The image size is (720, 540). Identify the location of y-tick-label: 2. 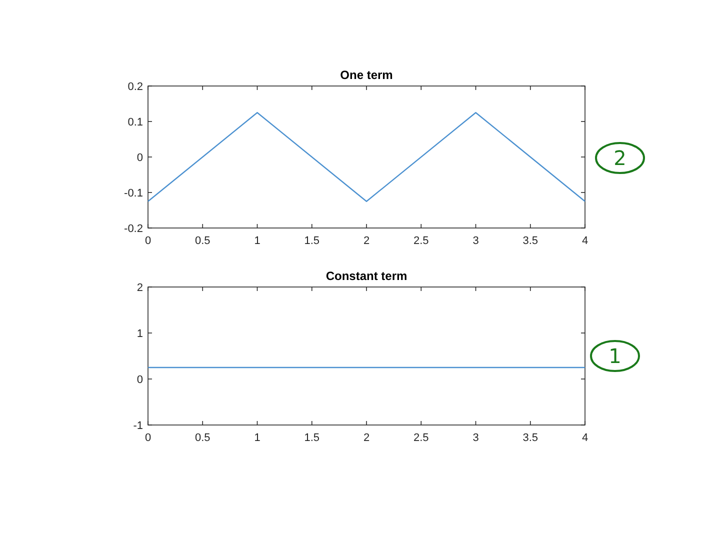
(139, 288).